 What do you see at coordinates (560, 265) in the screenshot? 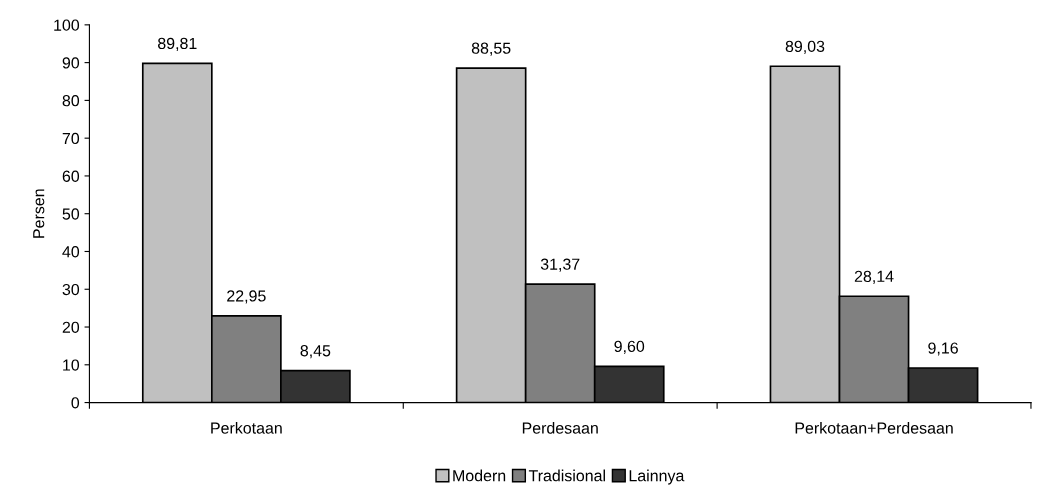
I see `data-label: 31,37` at bounding box center [560, 265].